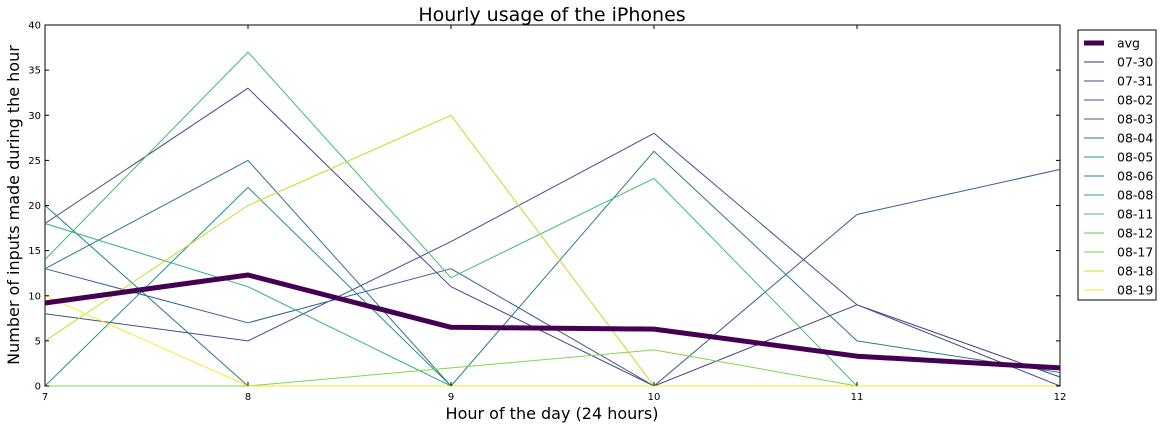  I want to click on legend-label: 07-31, so click(1135, 81).